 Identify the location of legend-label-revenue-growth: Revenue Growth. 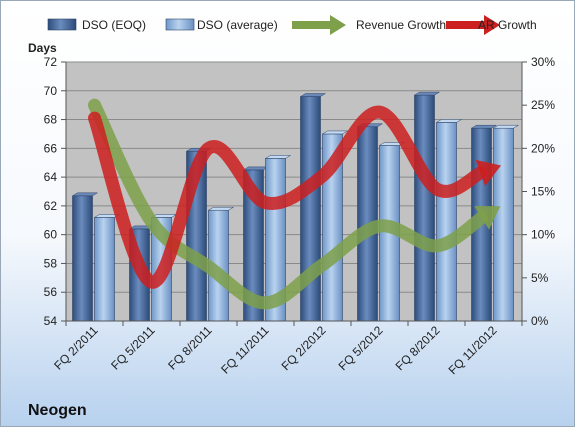
(401, 25).